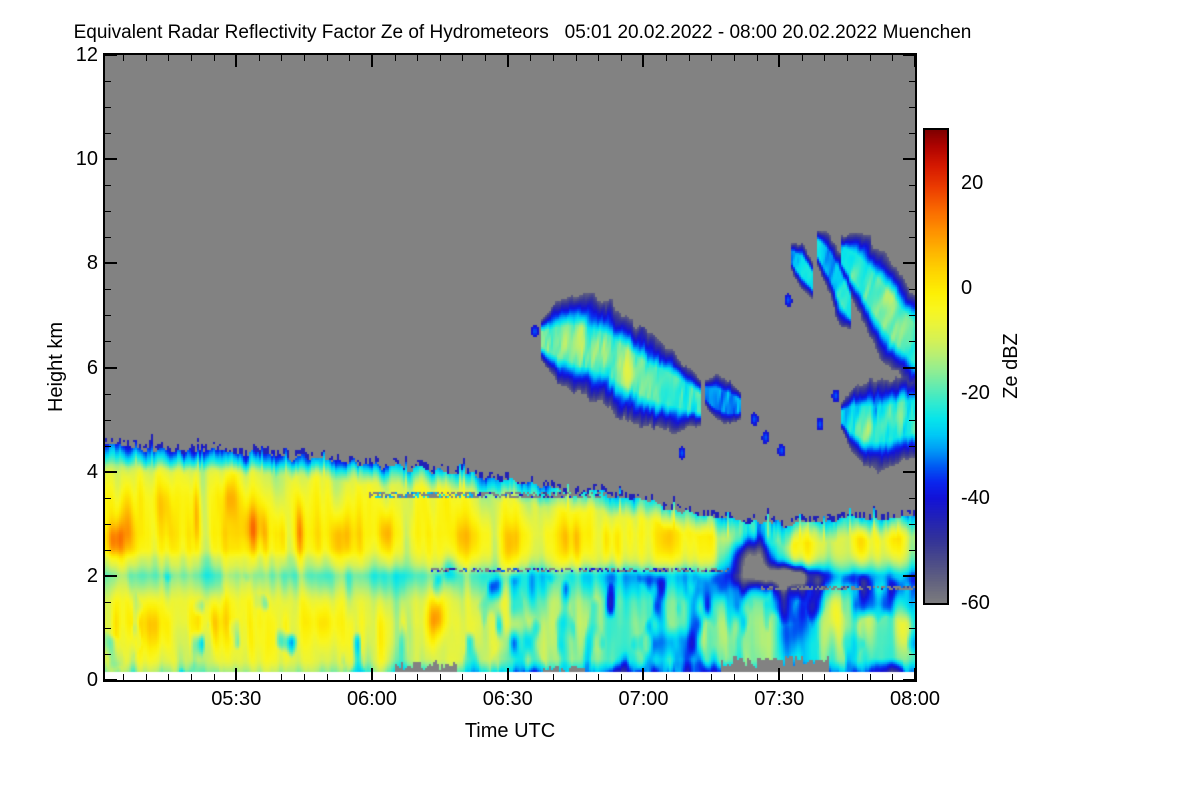  I want to click on colorbar-gradient-canvas, so click(936, 366).